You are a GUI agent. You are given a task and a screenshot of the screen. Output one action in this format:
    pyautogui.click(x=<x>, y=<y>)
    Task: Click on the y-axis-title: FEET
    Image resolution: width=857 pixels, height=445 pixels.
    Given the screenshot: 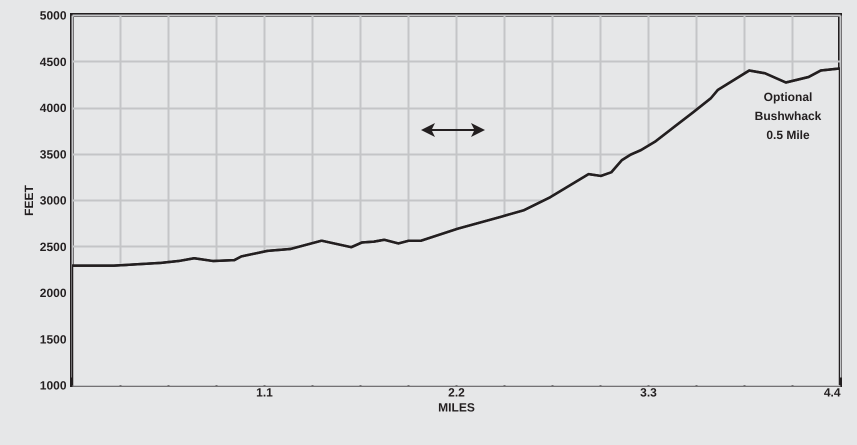 What is the action you would take?
    pyautogui.click(x=29, y=200)
    